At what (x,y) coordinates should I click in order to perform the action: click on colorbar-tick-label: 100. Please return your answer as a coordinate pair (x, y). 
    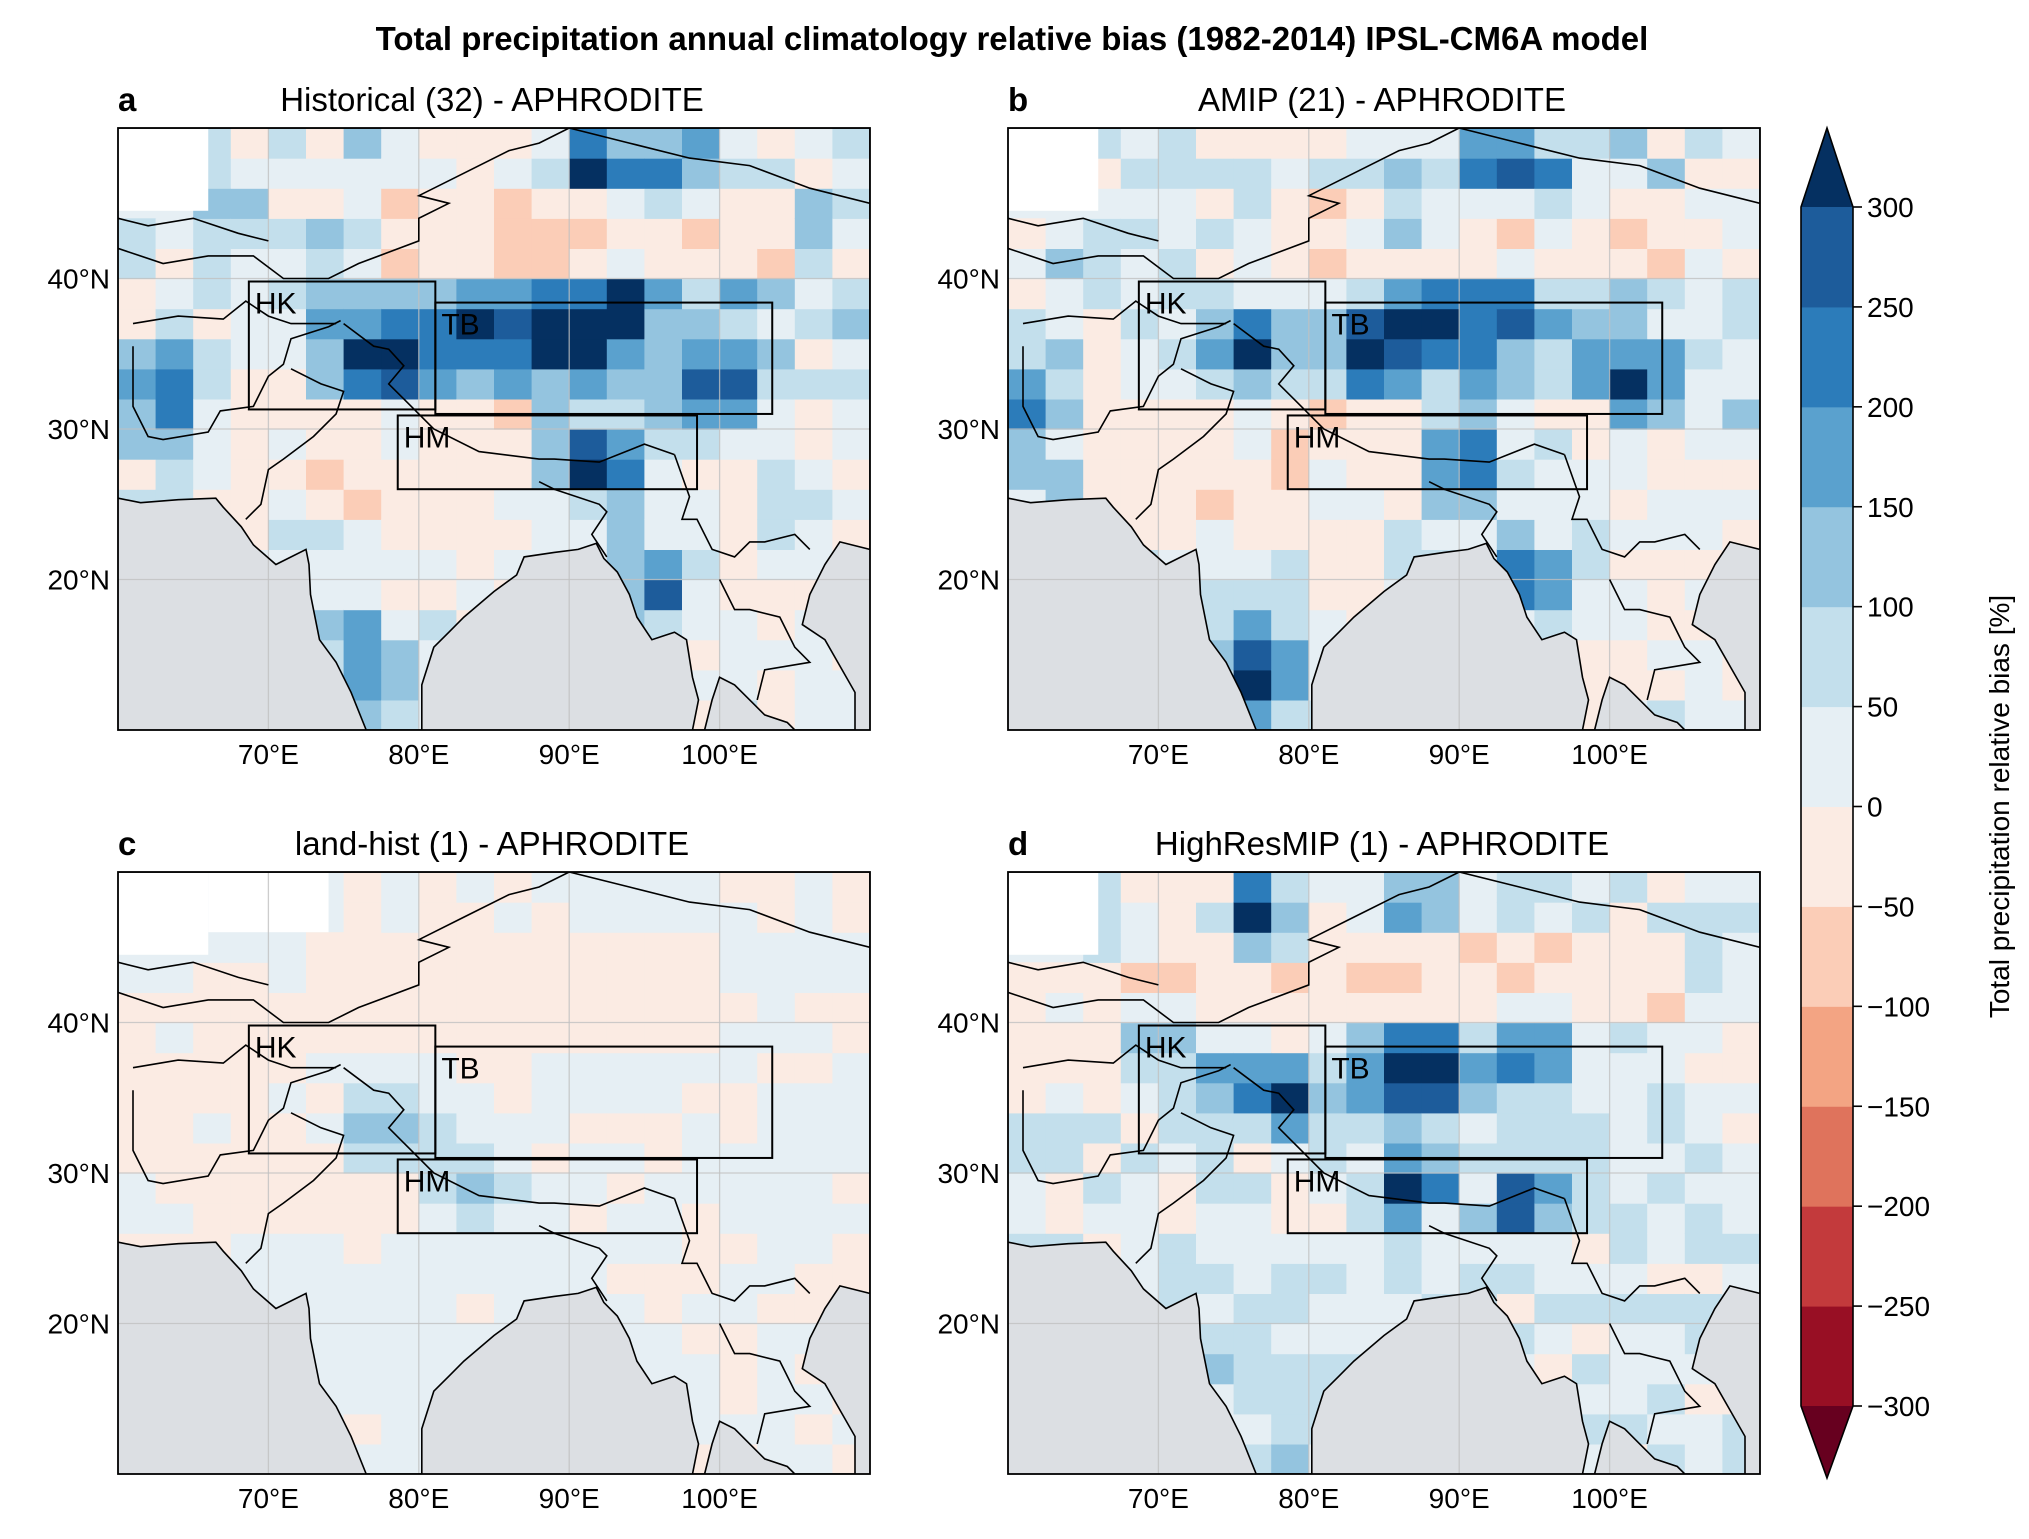
    Looking at the image, I should click on (1890, 607).